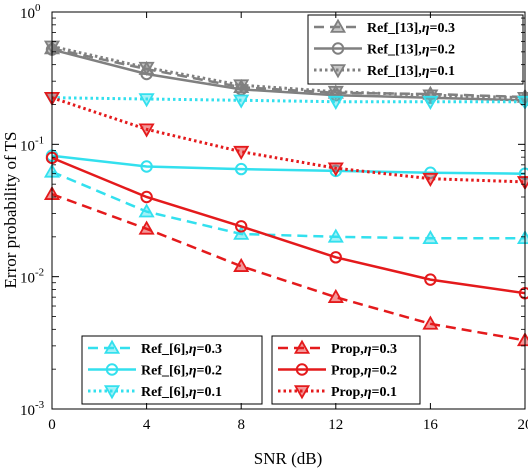 The height and width of the screenshot is (470, 528). Describe the element at coordinates (30, 12) in the screenshot. I see `y-tick-label: 10⁰` at that location.